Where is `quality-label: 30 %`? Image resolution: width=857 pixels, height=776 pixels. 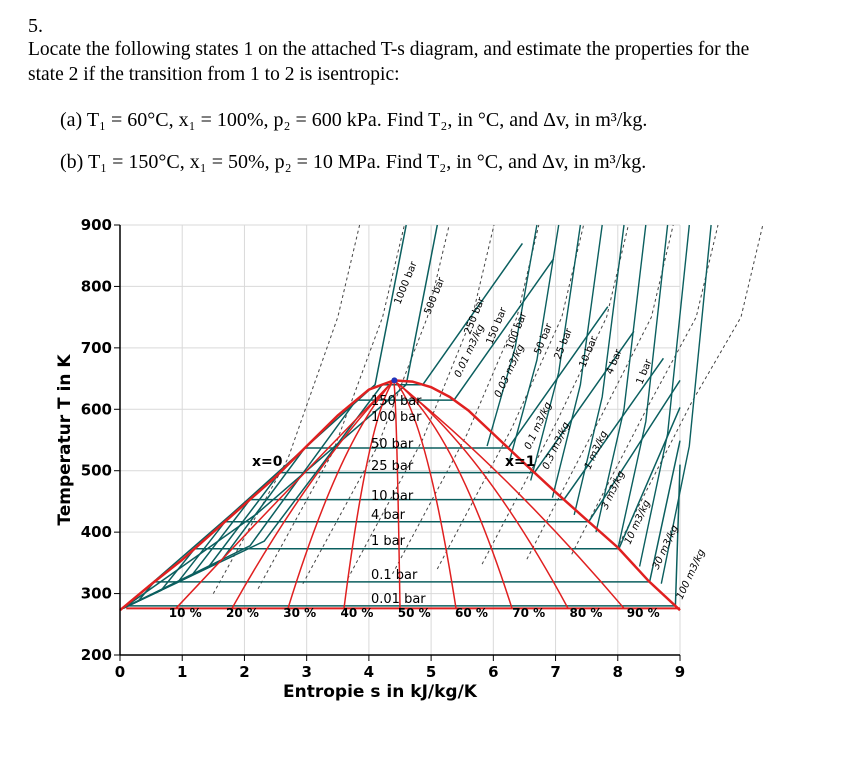
quality-label: 30 % is located at coordinates (299, 613).